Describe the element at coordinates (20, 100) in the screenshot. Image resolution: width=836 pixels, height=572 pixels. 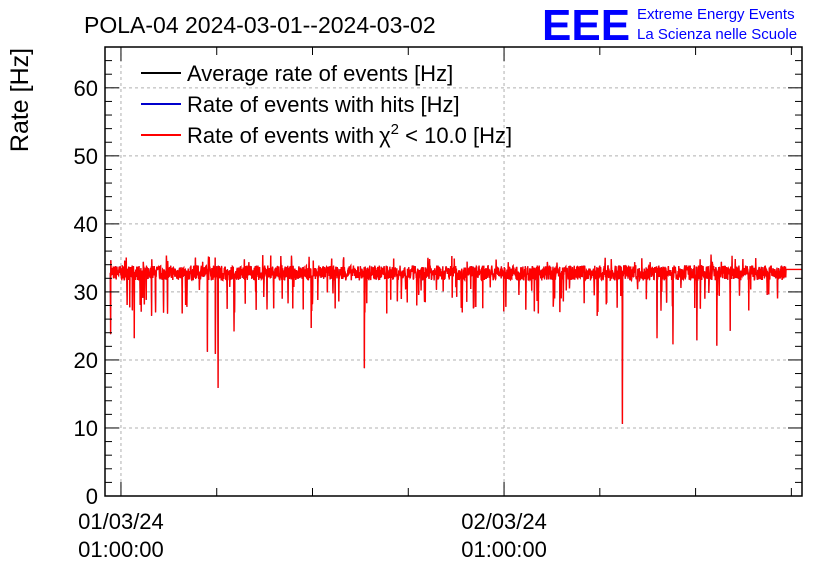
I see `y-axis-label: Rate [Hz]` at that location.